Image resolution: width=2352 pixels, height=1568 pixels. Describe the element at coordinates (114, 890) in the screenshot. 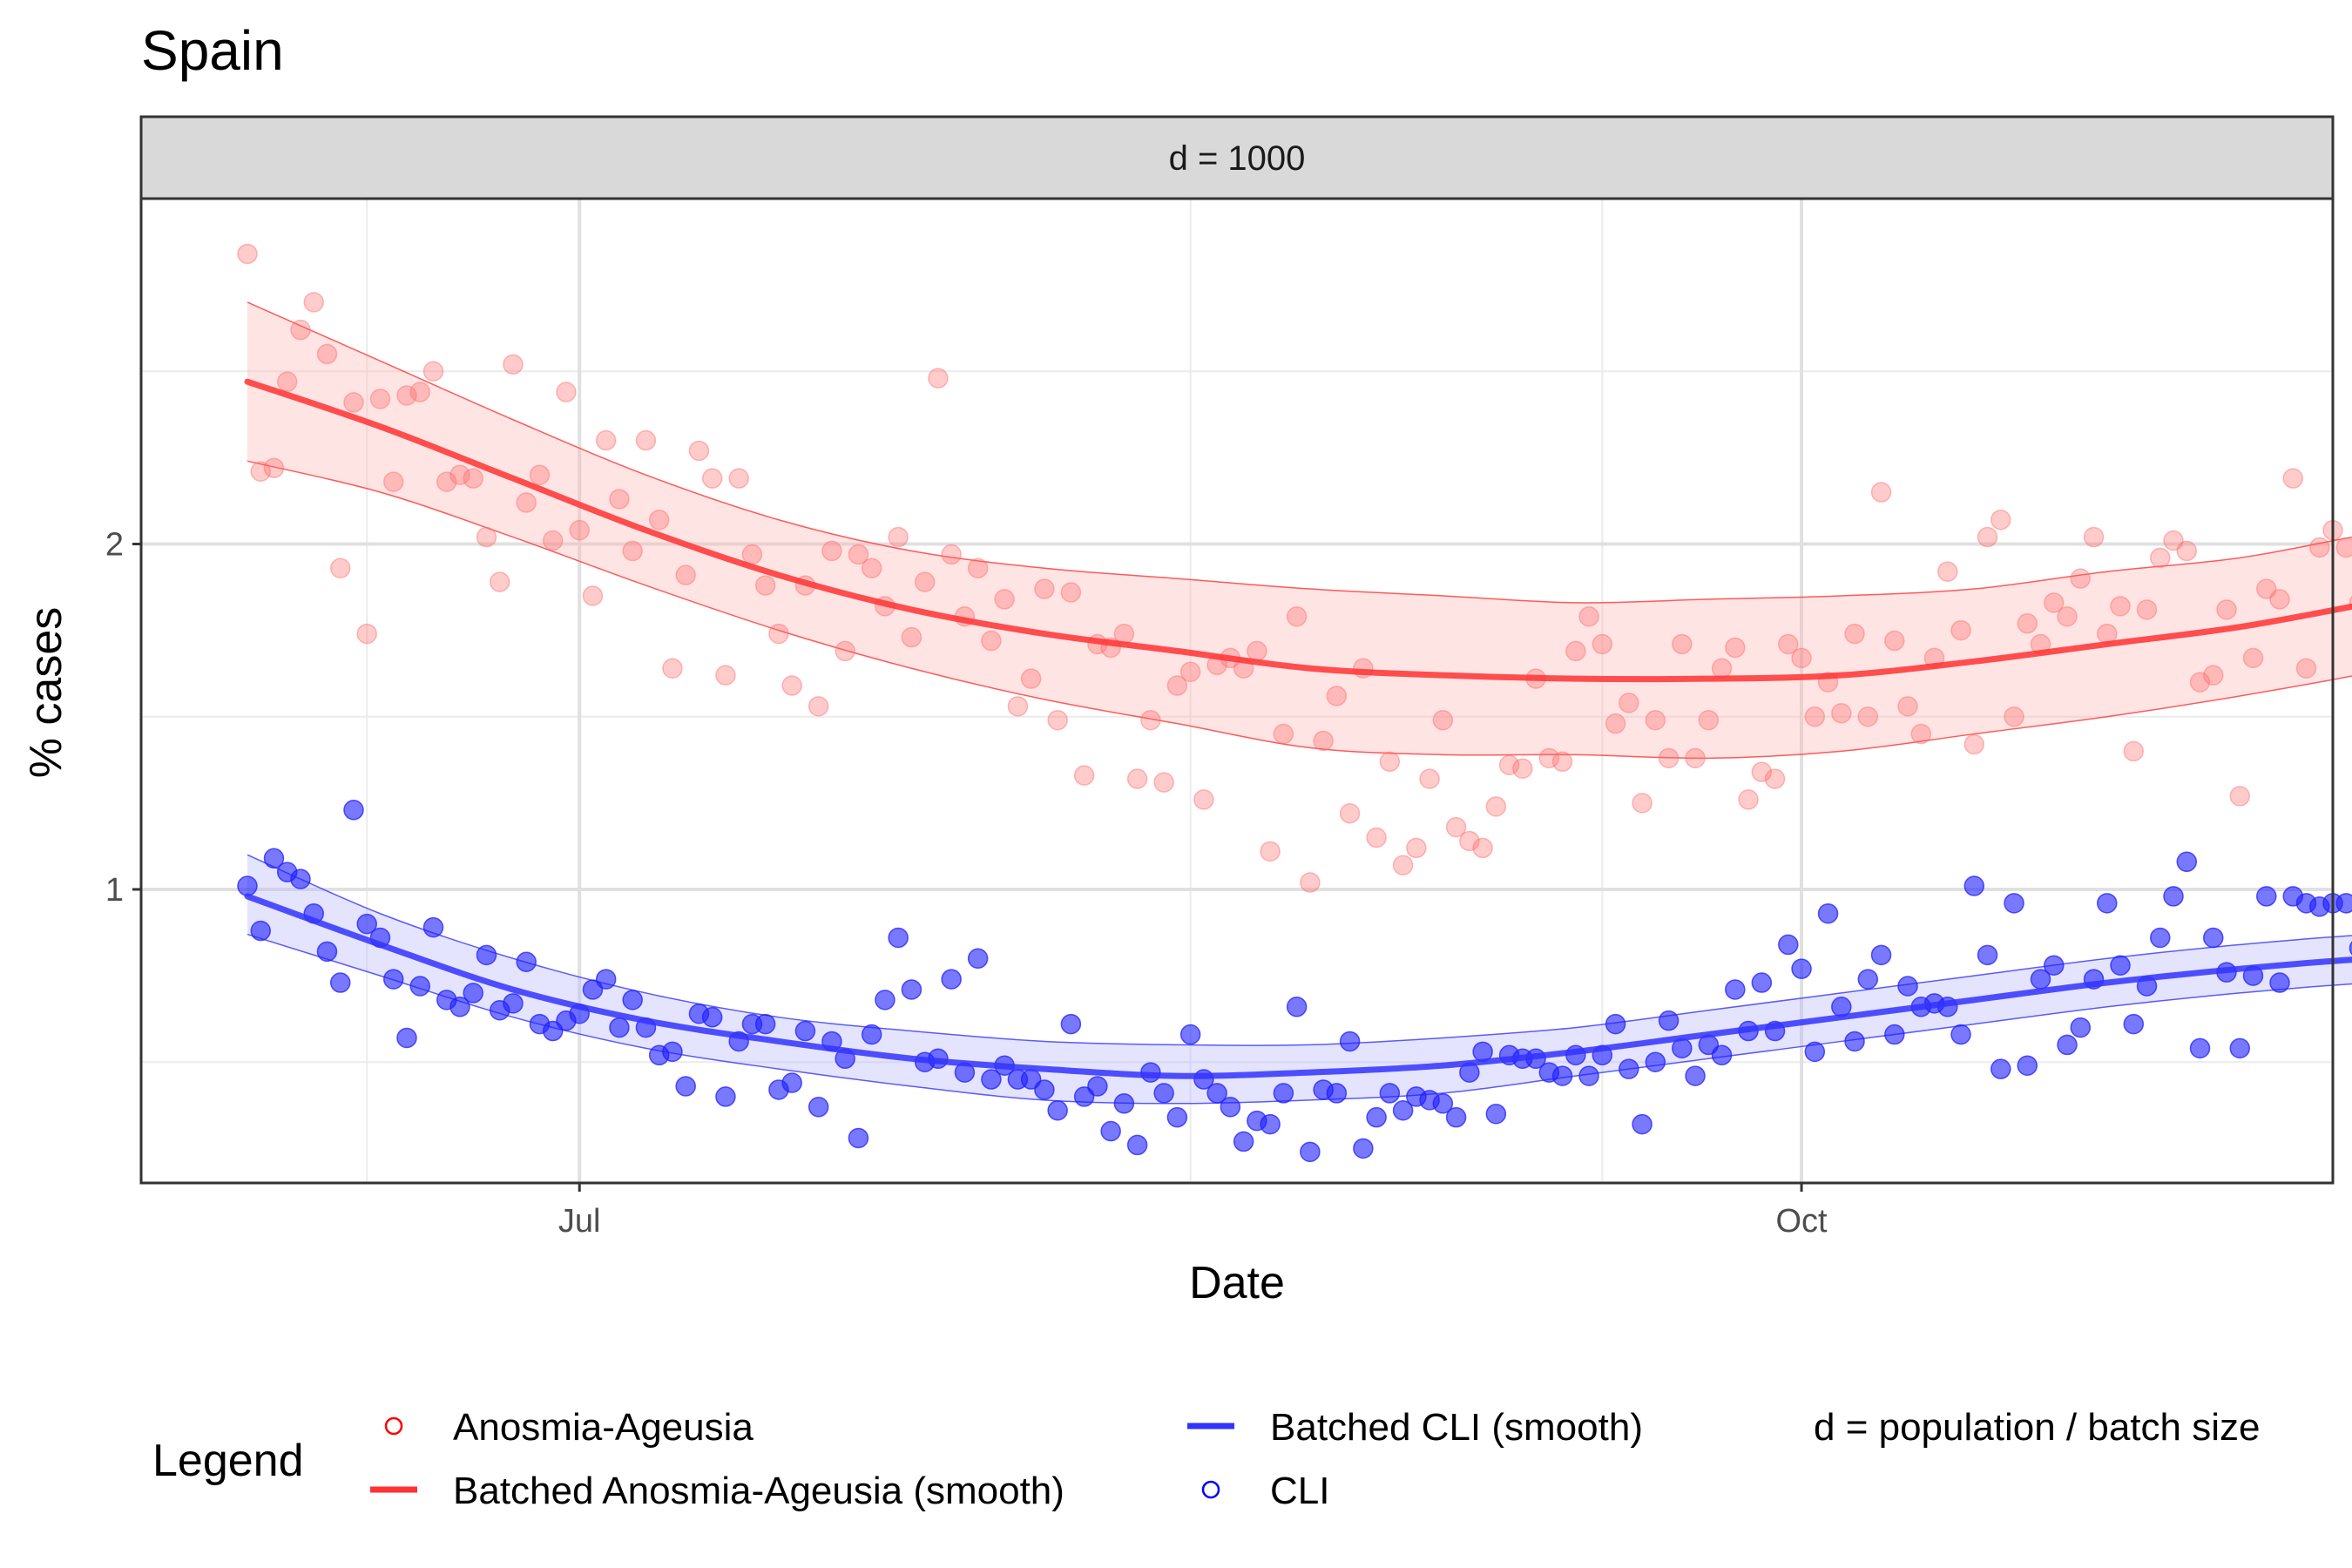

I see `y-tick-label: 1` at that location.